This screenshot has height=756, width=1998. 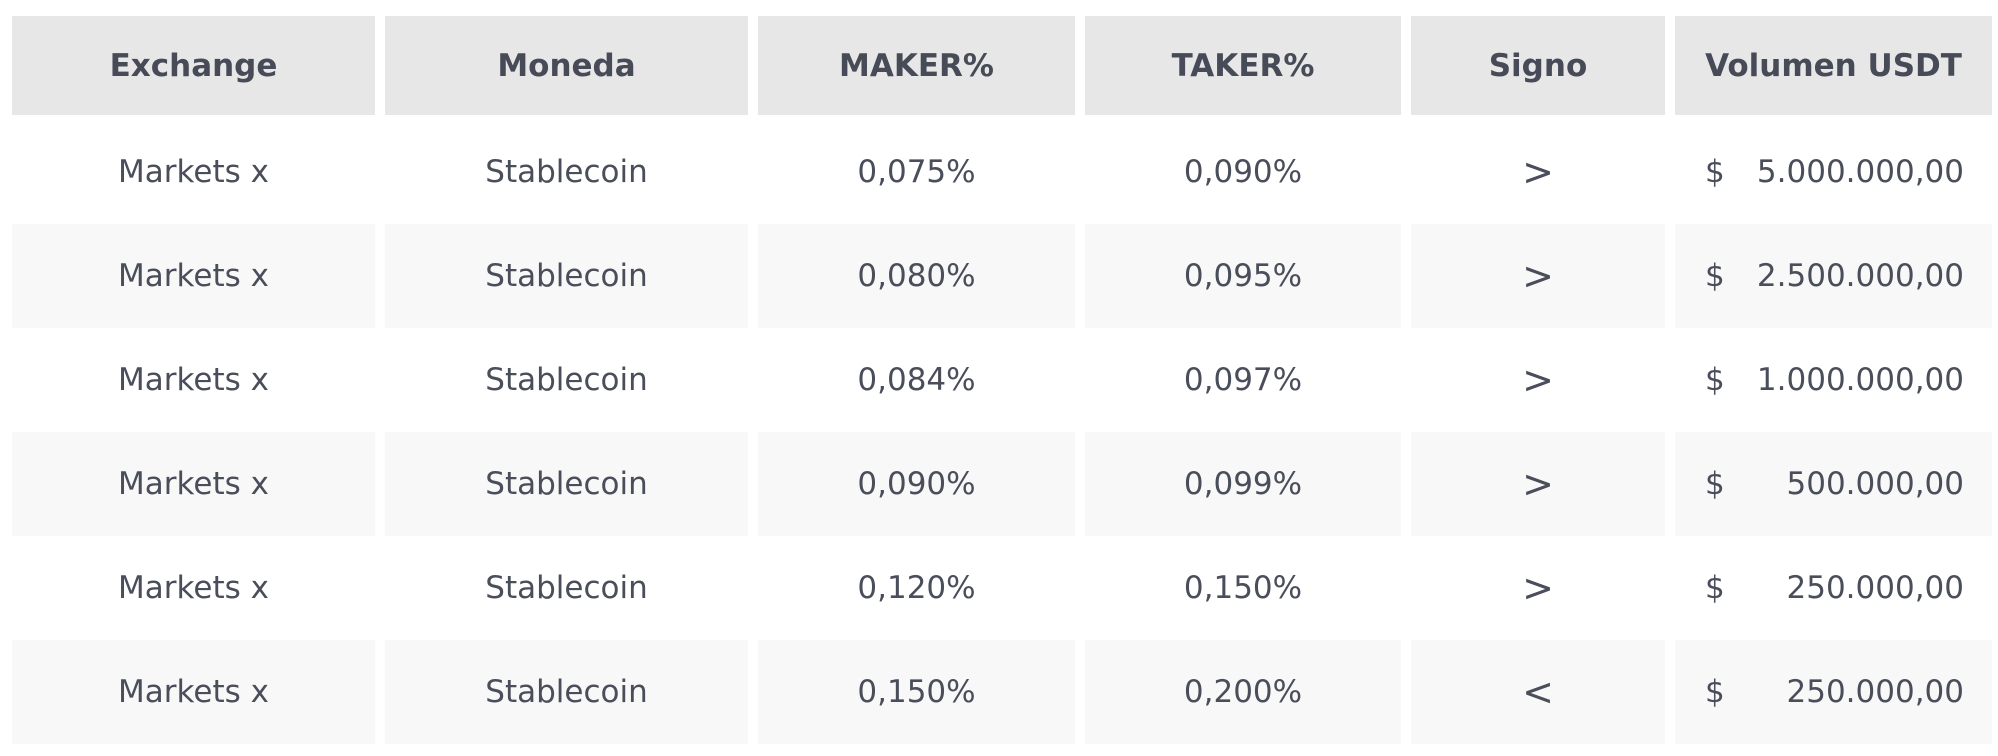 I want to click on cell-maker: 0,084%, so click(x=916, y=380).